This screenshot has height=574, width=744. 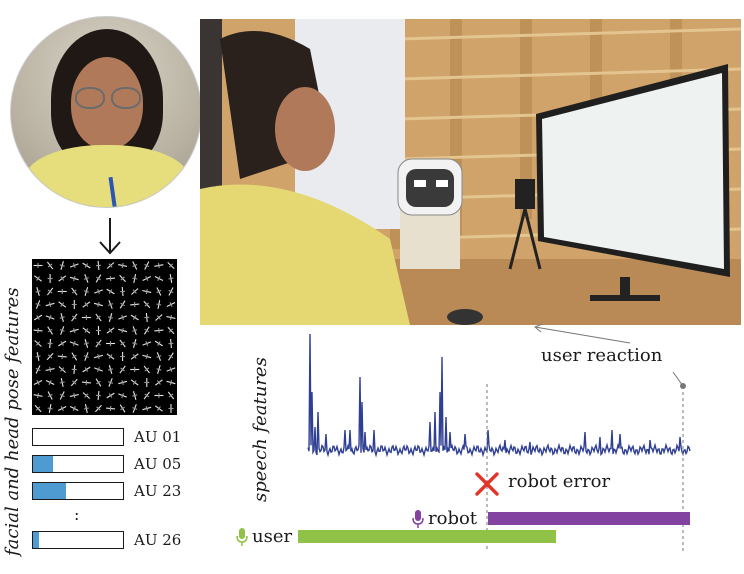 I want to click on au-label-05: AU 05, so click(x=158, y=464).